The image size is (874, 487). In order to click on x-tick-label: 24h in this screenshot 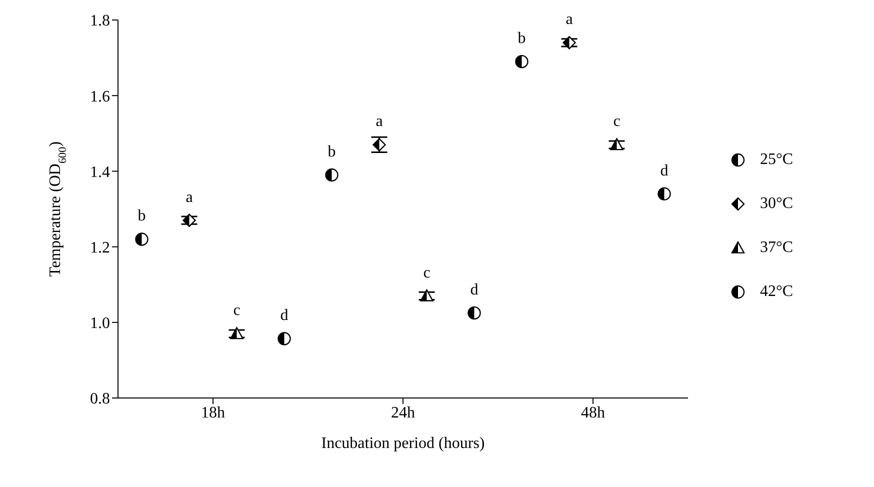, I will do `click(403, 413)`.